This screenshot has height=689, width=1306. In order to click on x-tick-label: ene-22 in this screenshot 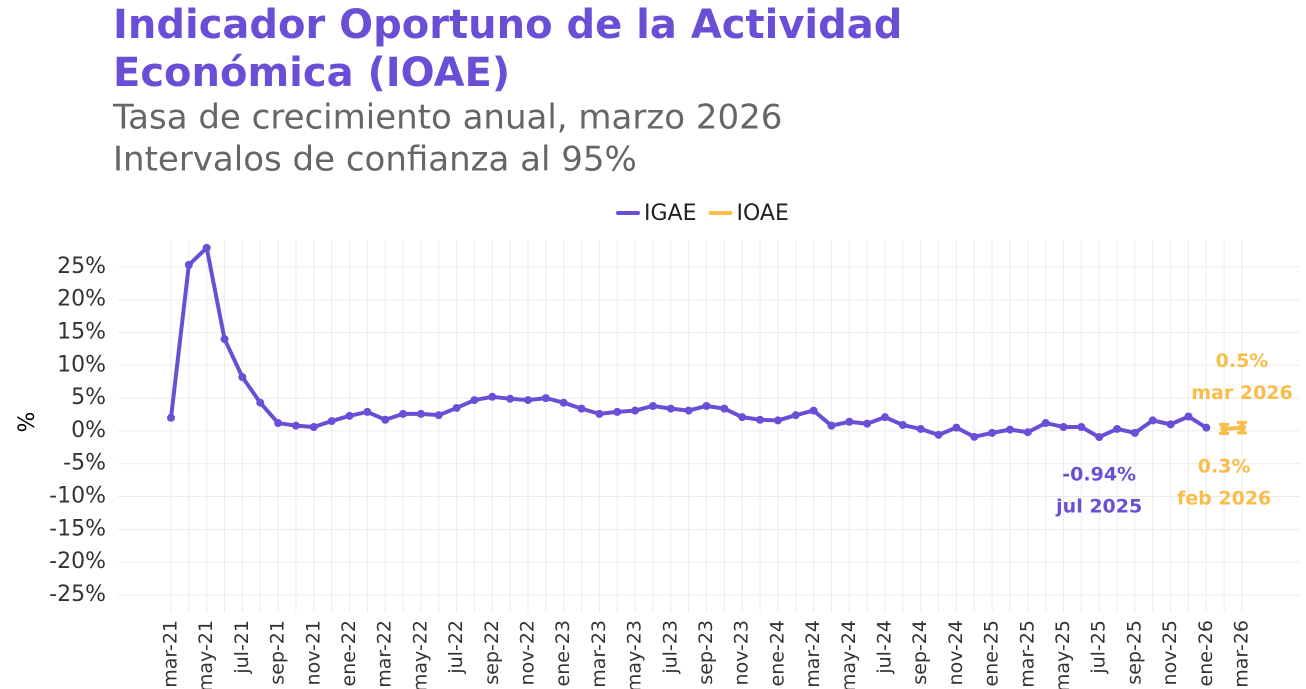, I will do `click(349, 653)`.